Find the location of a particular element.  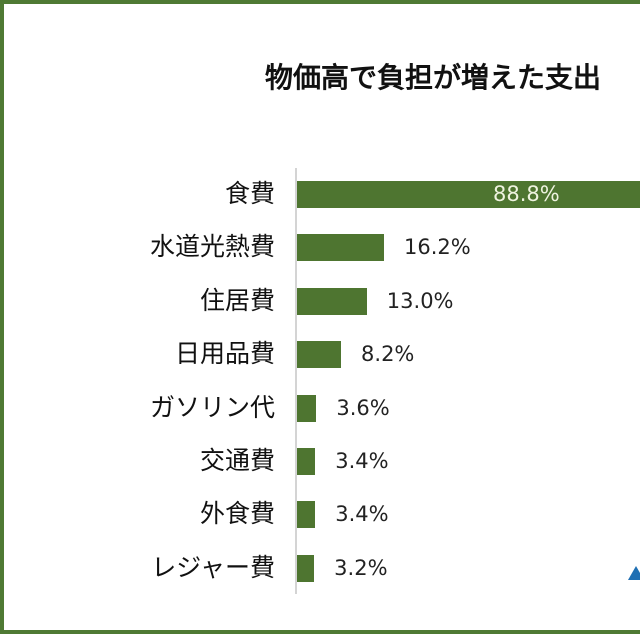

bar-row: ガソリン代 3.6% is located at coordinates (320, 407).